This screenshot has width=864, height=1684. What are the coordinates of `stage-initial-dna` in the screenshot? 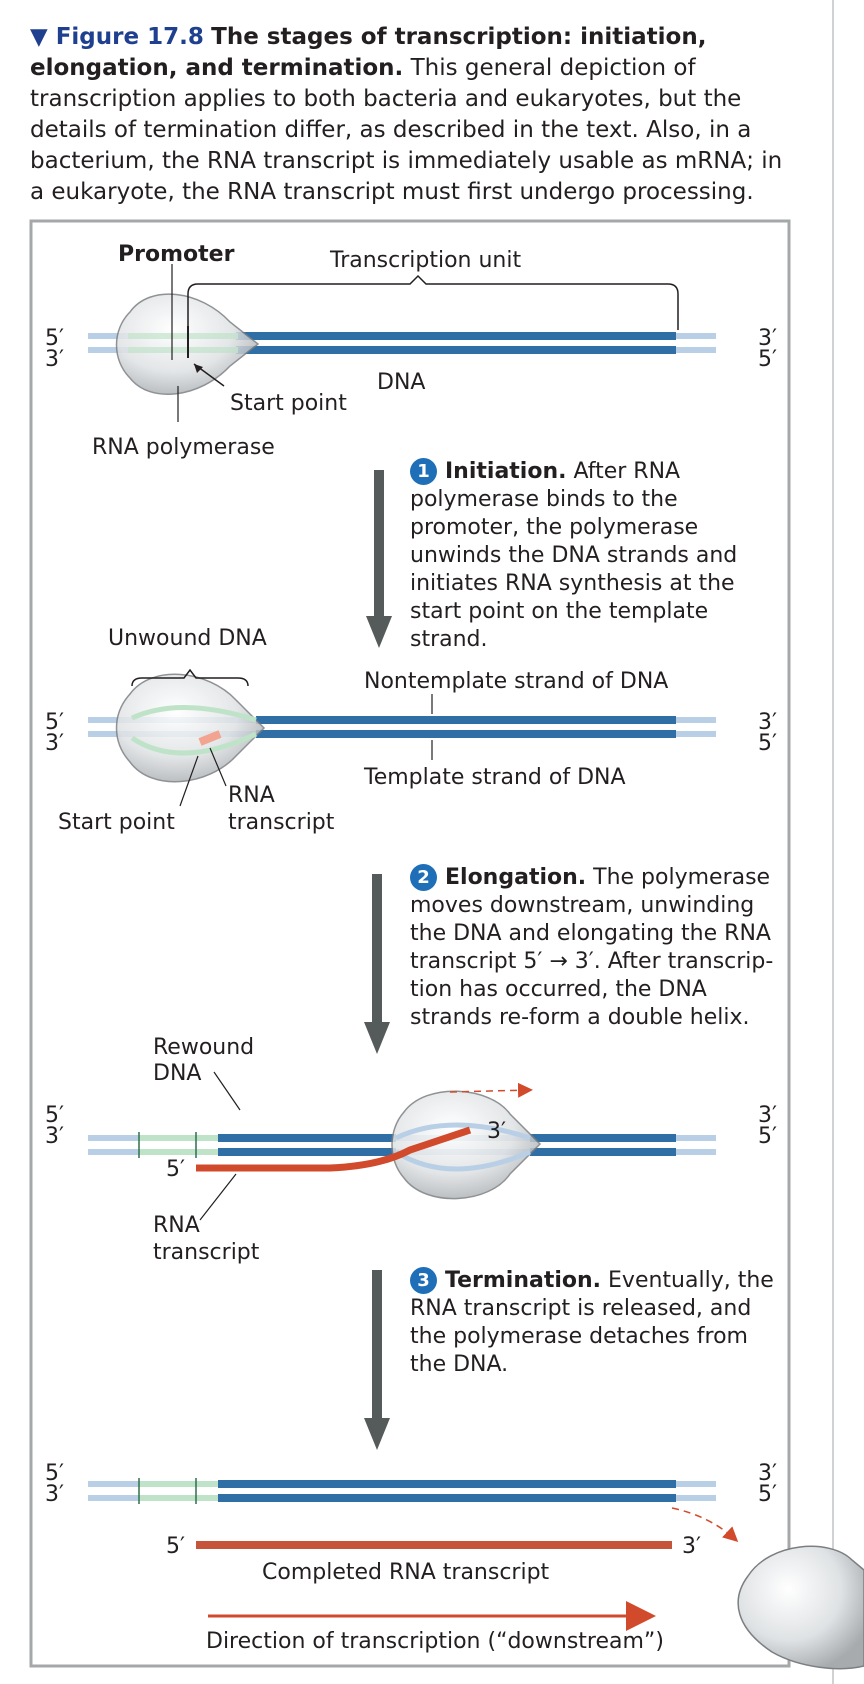 It's located at (402, 343).